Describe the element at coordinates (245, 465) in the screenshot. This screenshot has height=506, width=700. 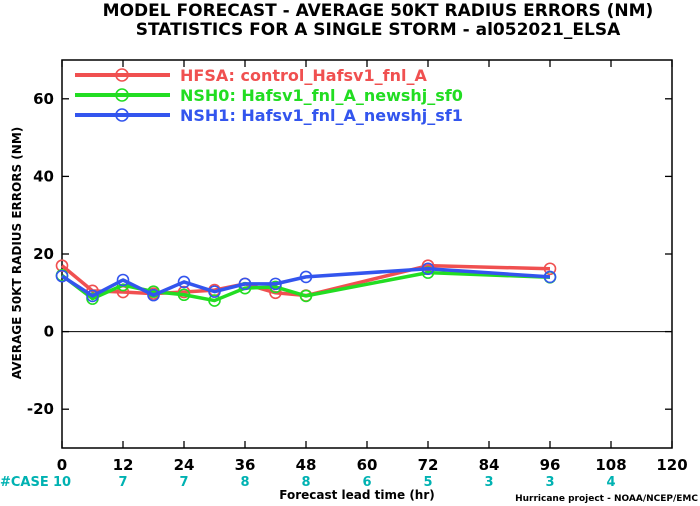
I see `x-tick-label: 36` at that location.